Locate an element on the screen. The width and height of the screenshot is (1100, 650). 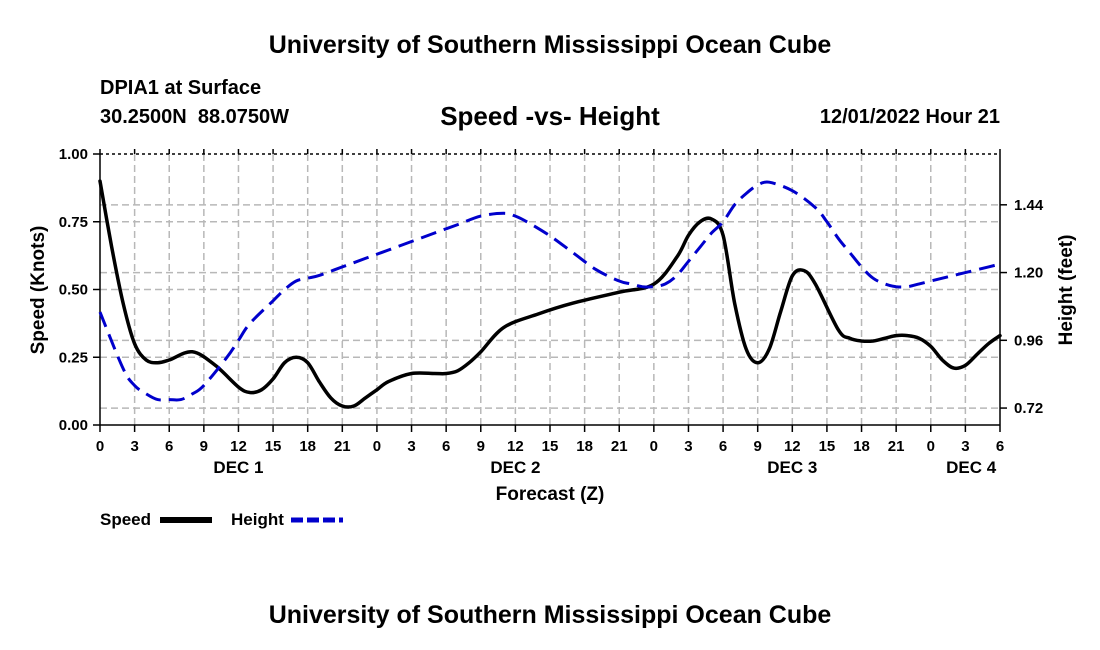
y-tick-label: 0.00 is located at coordinates (73, 425).